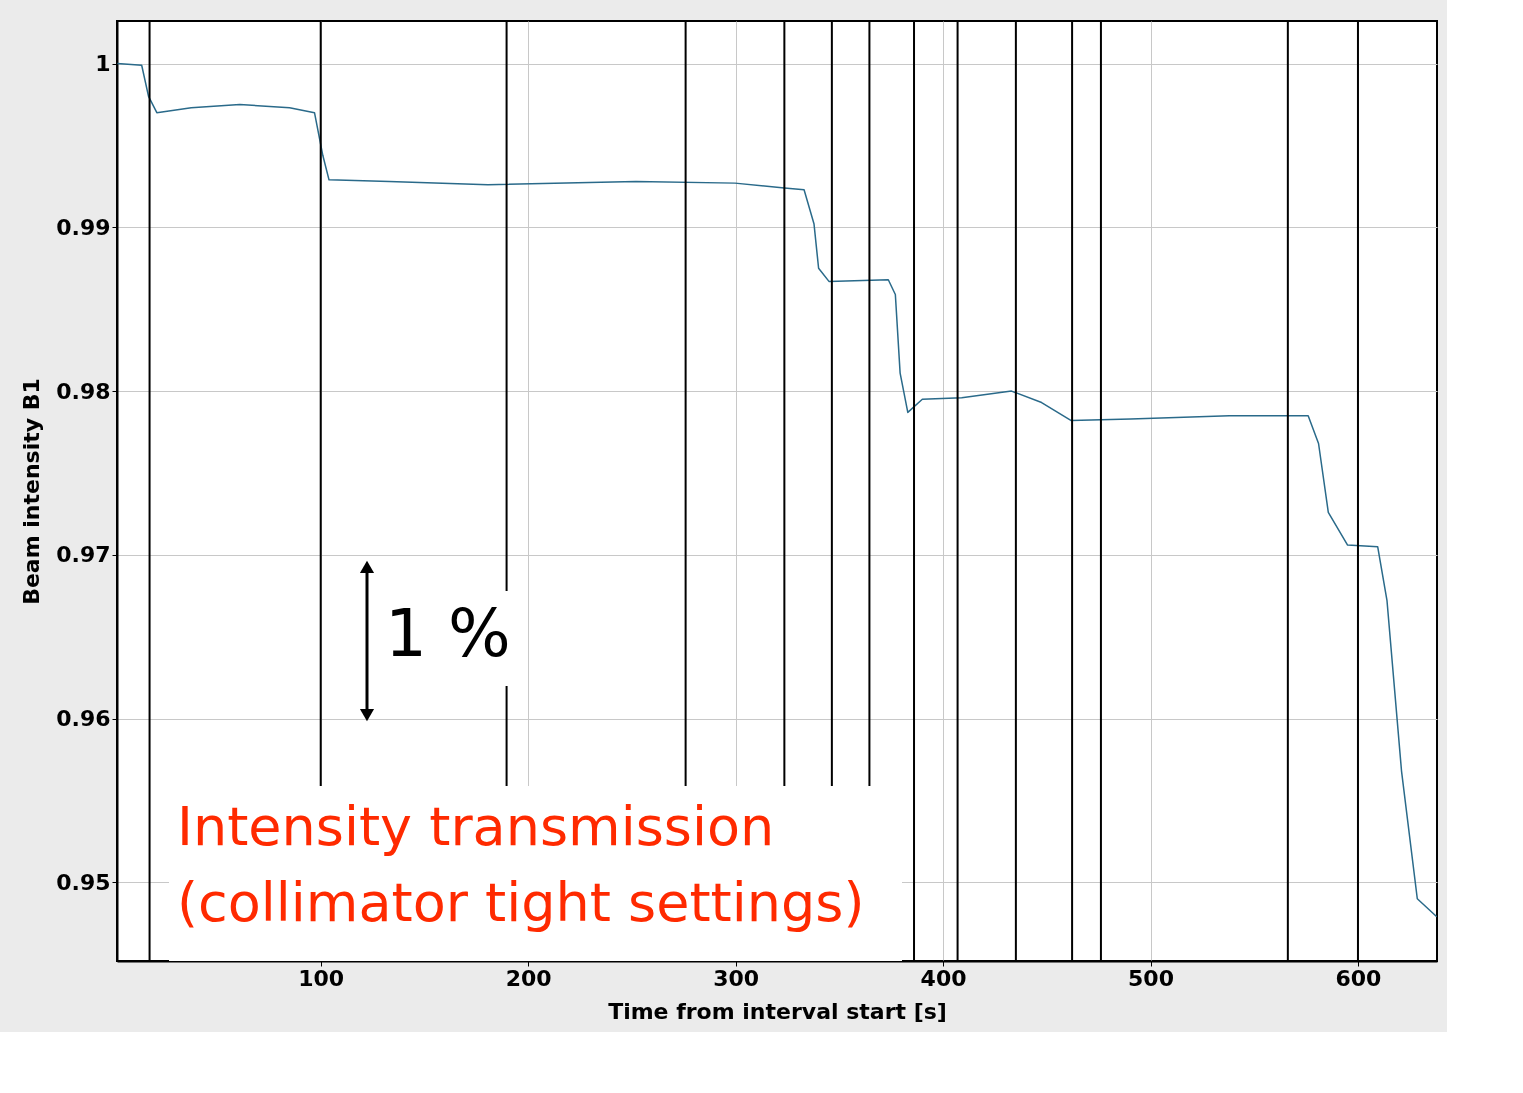 Image resolution: width=1523 pixels, height=1093 pixels. What do you see at coordinates (103, 64) in the screenshot?
I see `y-tick-label: 1` at bounding box center [103, 64].